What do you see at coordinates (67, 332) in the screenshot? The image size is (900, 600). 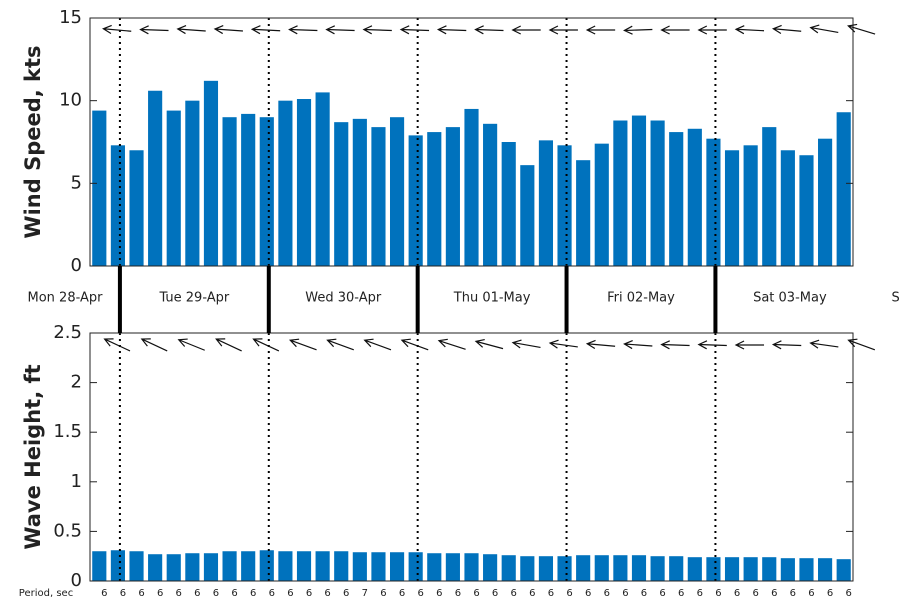 I see `y-tick-label: 2.5` at bounding box center [67, 332].